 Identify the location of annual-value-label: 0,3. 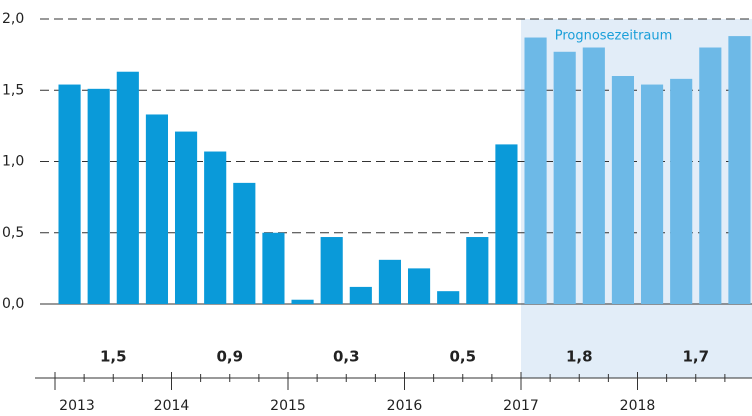
(346, 357).